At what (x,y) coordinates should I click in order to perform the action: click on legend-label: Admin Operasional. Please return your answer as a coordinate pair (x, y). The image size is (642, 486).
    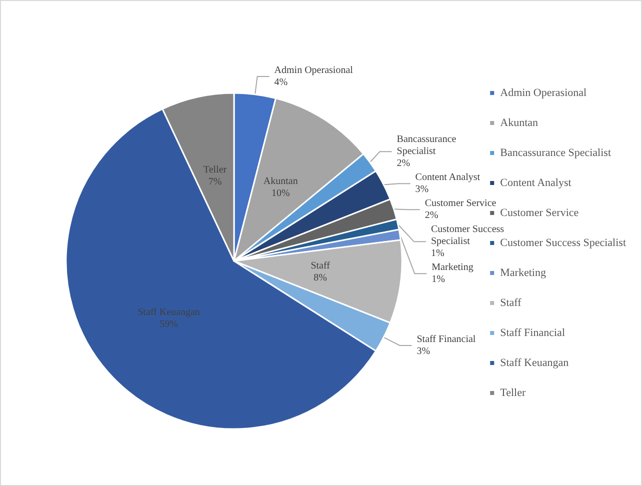
    Looking at the image, I should click on (543, 93).